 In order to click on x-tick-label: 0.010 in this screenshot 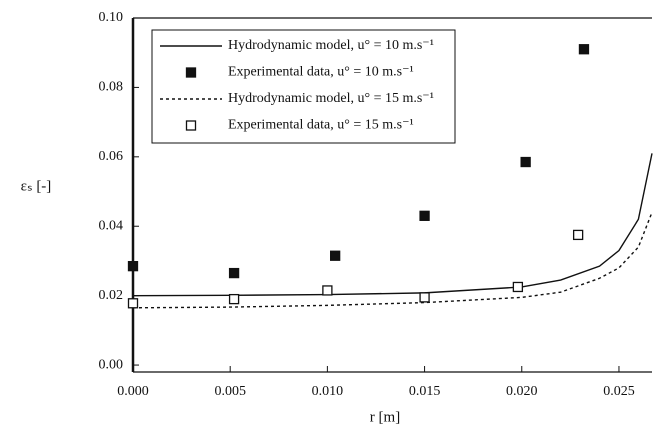, I will do `click(328, 391)`.